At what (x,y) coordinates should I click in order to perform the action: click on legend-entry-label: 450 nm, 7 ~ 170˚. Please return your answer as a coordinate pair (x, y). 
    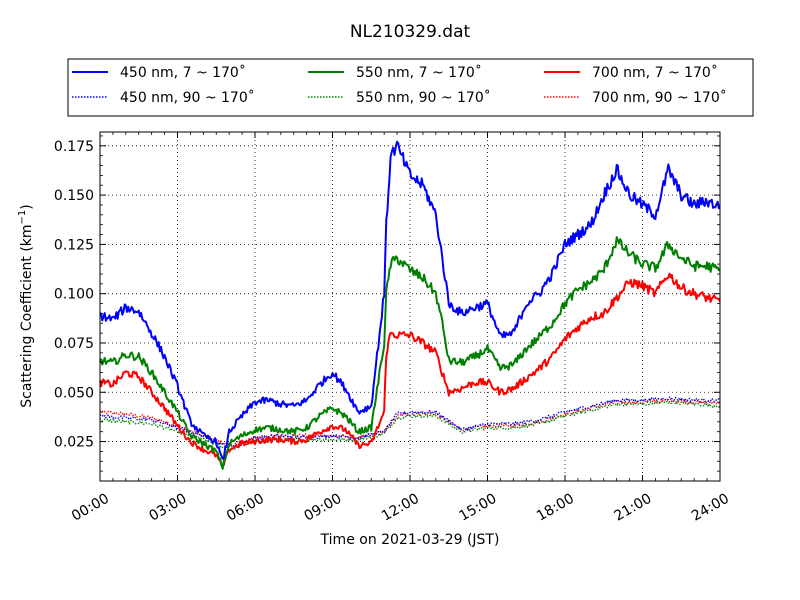
    Looking at the image, I should click on (183, 72).